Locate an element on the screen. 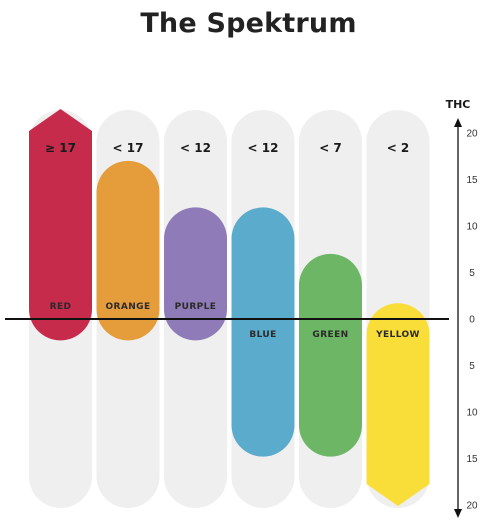 This screenshot has width=497, height=520. bar-blue is located at coordinates (263, 332).